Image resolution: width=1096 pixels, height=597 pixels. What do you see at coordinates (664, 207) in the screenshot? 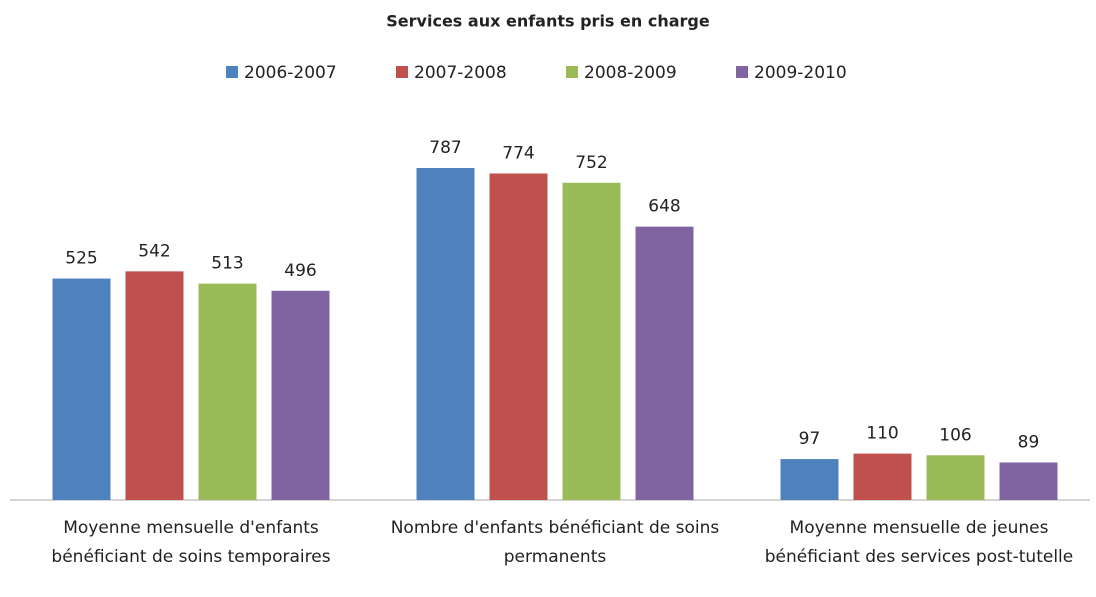
I see `data-label: 648` at bounding box center [664, 207].